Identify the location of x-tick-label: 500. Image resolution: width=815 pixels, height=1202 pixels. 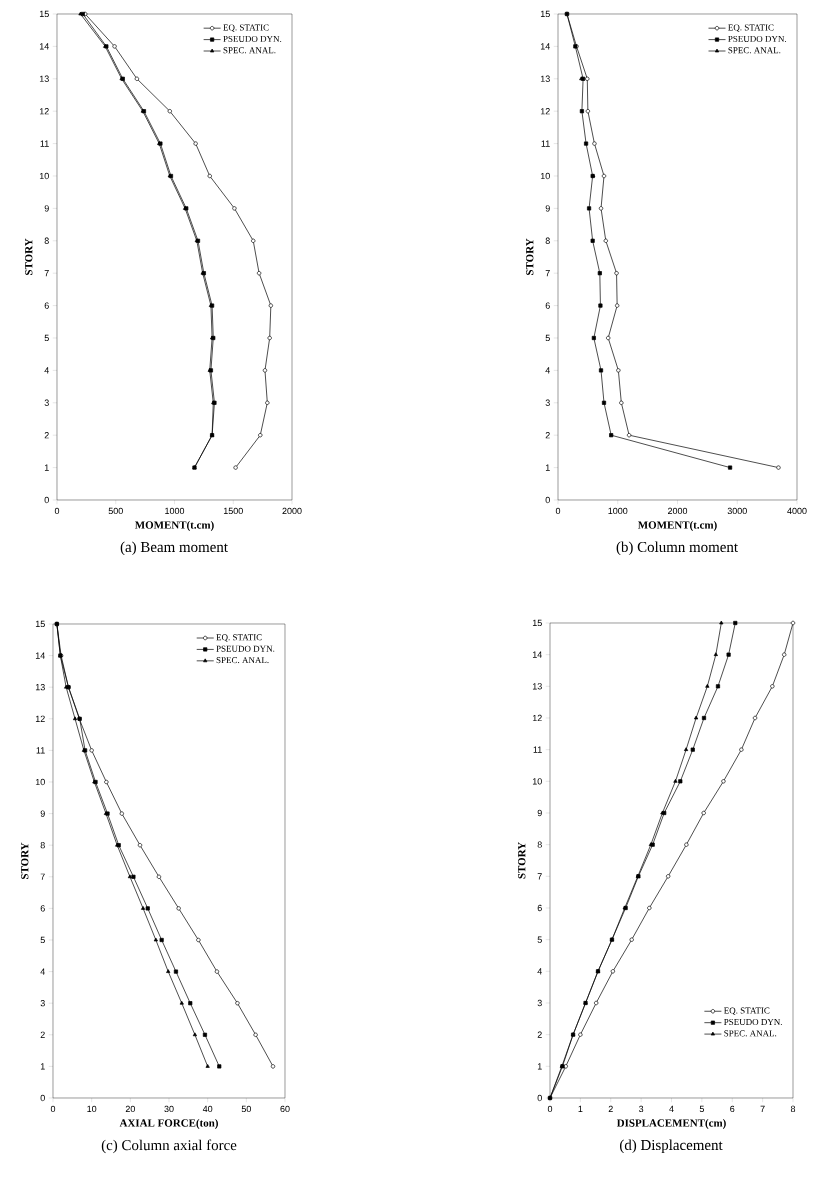
(115, 511).